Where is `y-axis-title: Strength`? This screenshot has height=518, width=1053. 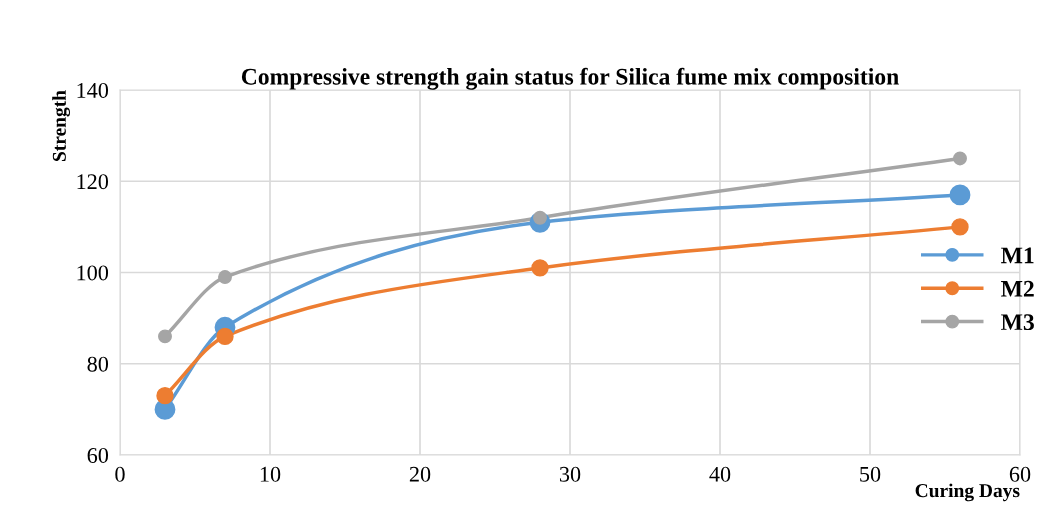
y-axis-title: Strength is located at coordinates (61, 125).